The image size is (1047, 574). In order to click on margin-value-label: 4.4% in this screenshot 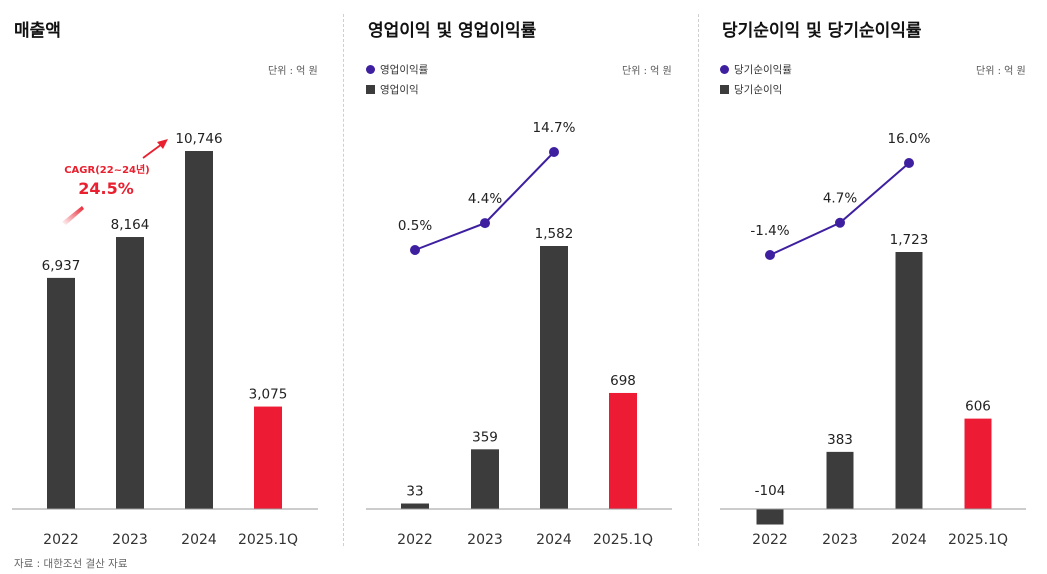, I will do `click(485, 199)`.